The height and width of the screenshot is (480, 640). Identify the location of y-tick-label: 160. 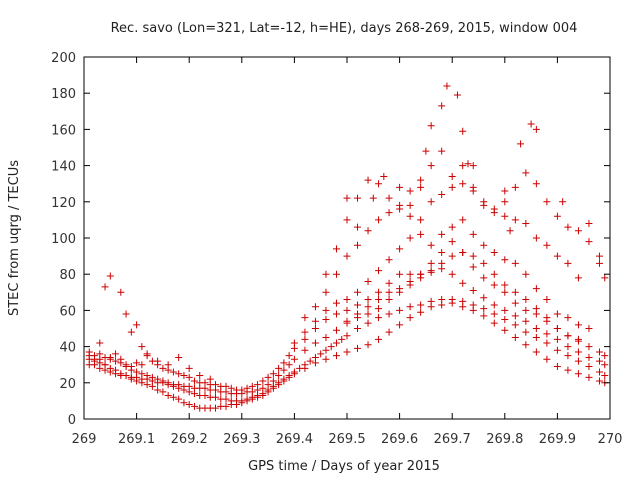
(63, 130).